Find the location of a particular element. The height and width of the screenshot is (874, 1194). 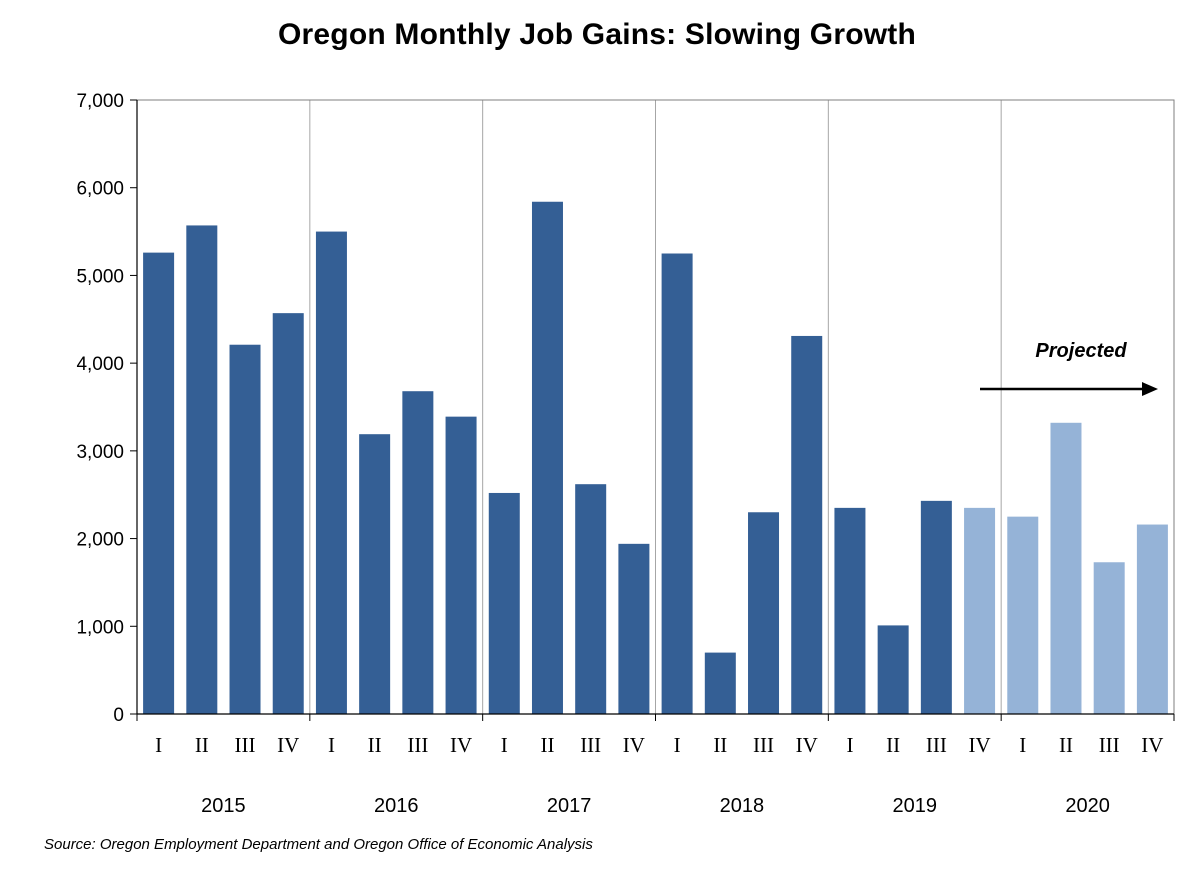

year-label: 2017 is located at coordinates (569, 806).